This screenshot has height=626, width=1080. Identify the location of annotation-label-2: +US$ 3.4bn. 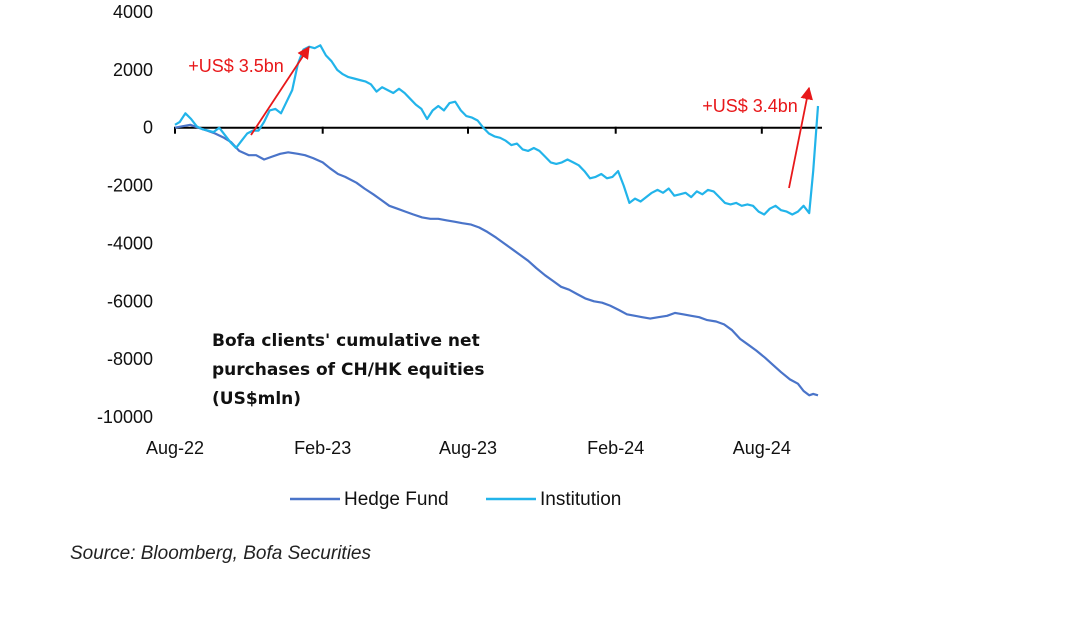
(750, 106).